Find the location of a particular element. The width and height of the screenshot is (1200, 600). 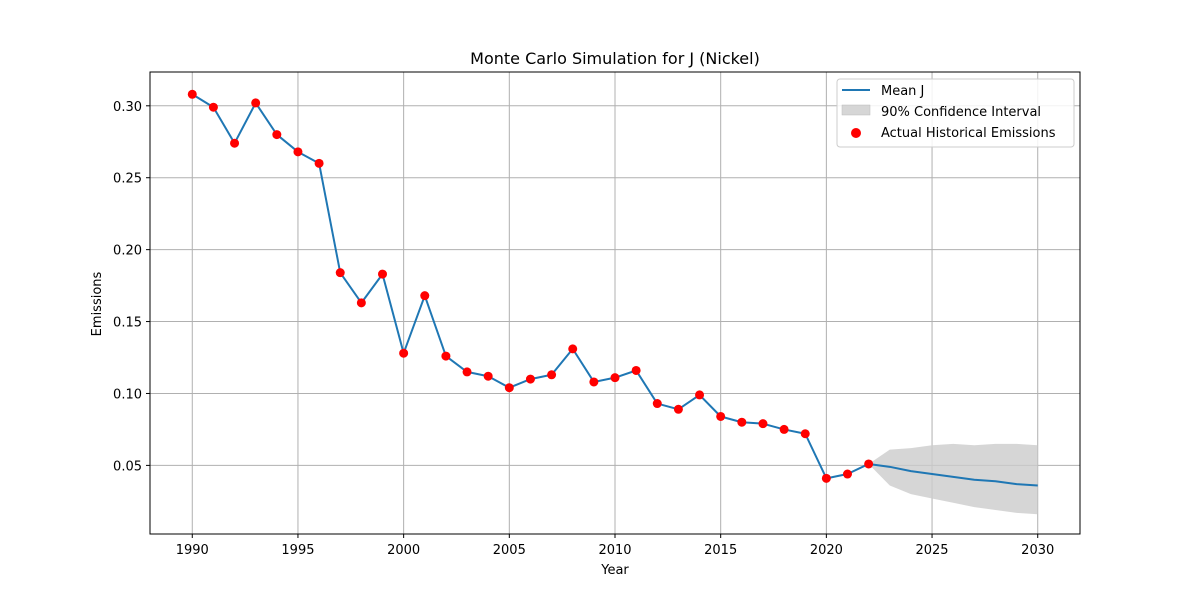

y-tick-label: 0.10 is located at coordinates (127, 394).